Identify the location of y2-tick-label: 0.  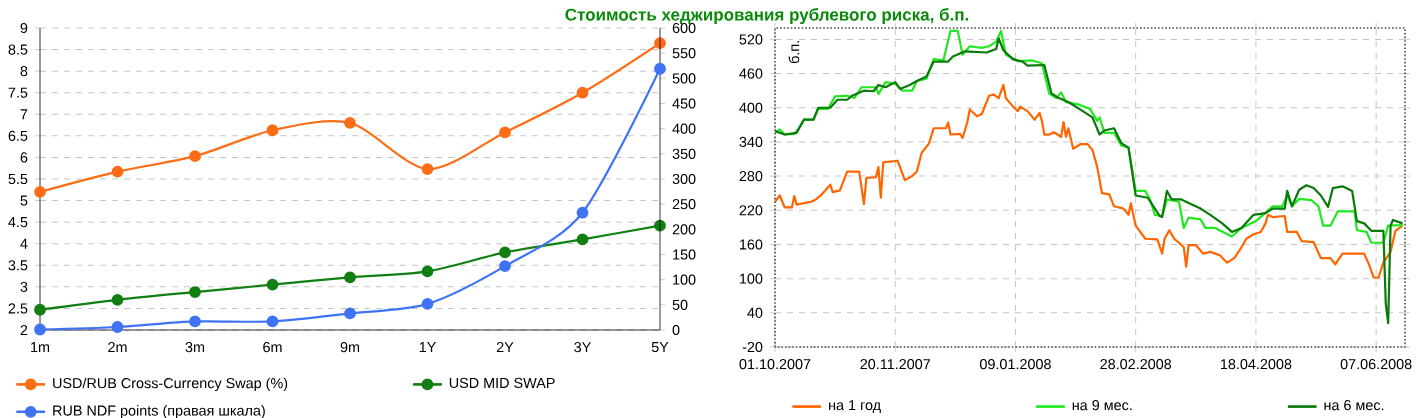
(676, 330).